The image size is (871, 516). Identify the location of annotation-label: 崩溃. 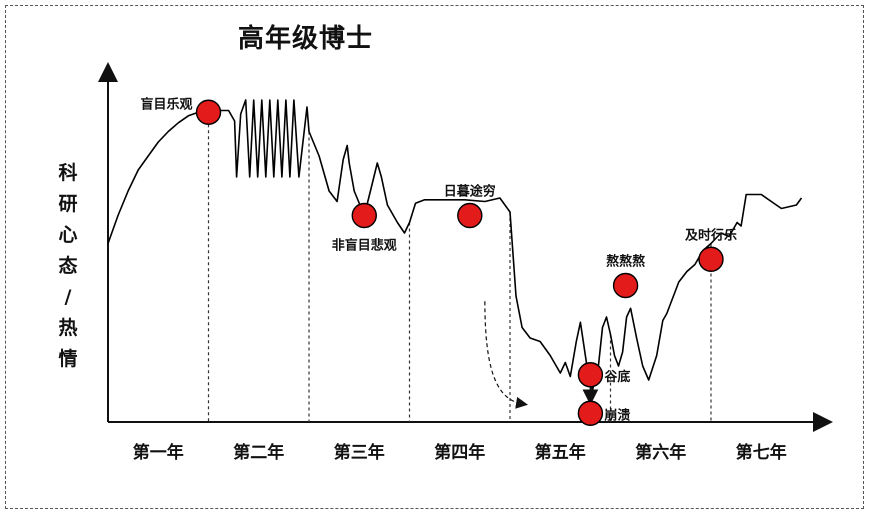
(617, 415).